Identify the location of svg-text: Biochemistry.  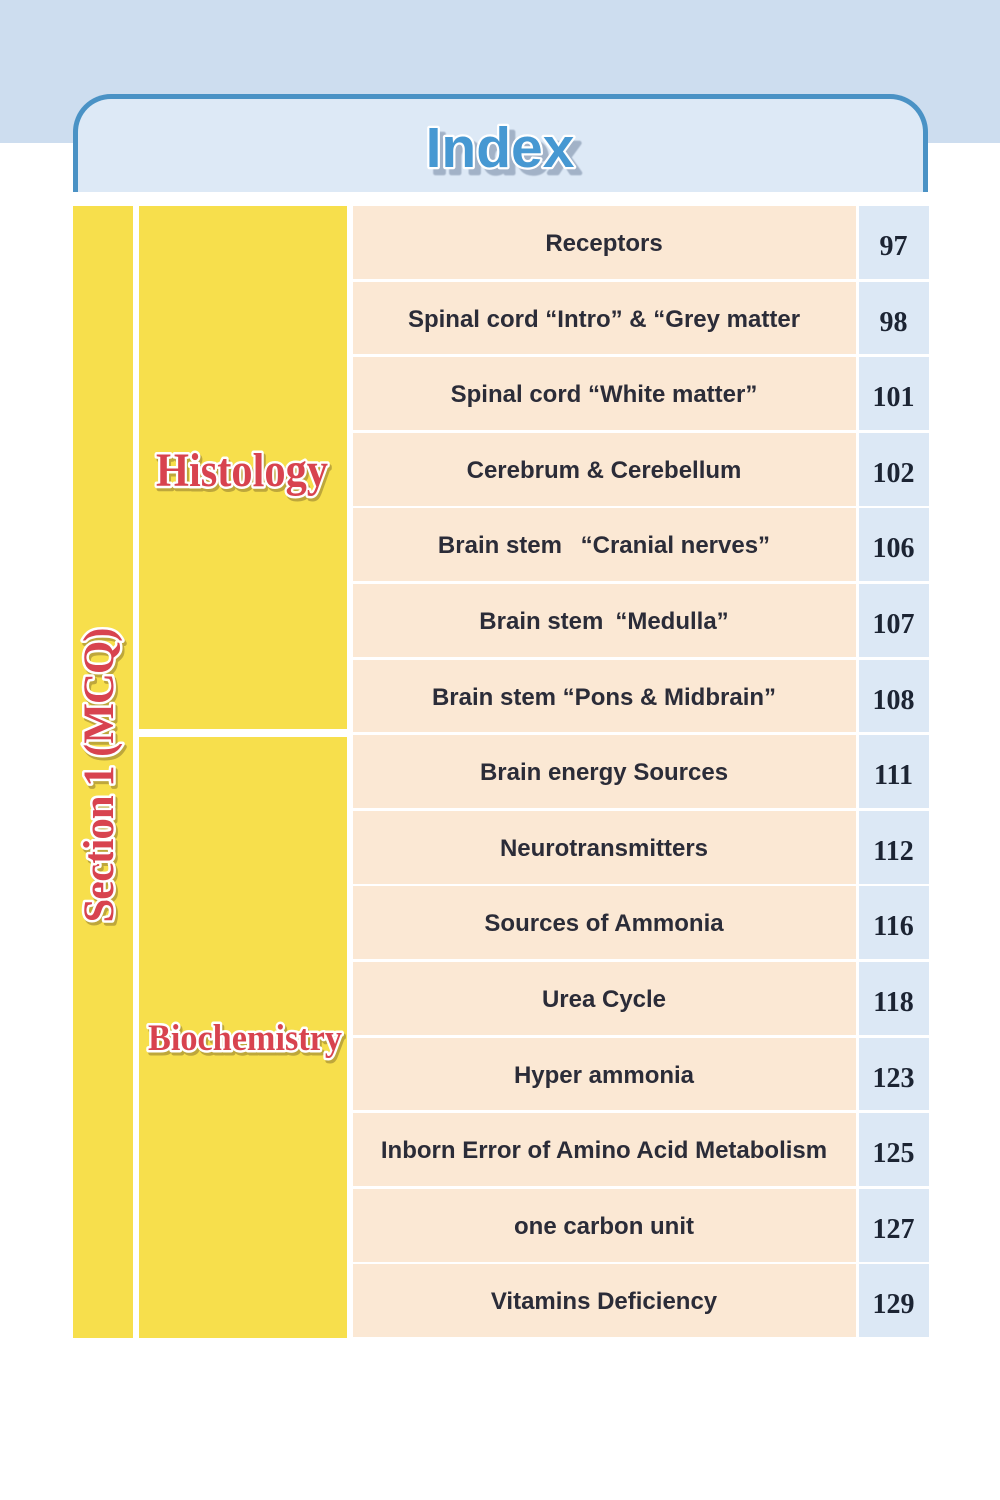
(245, 1038).